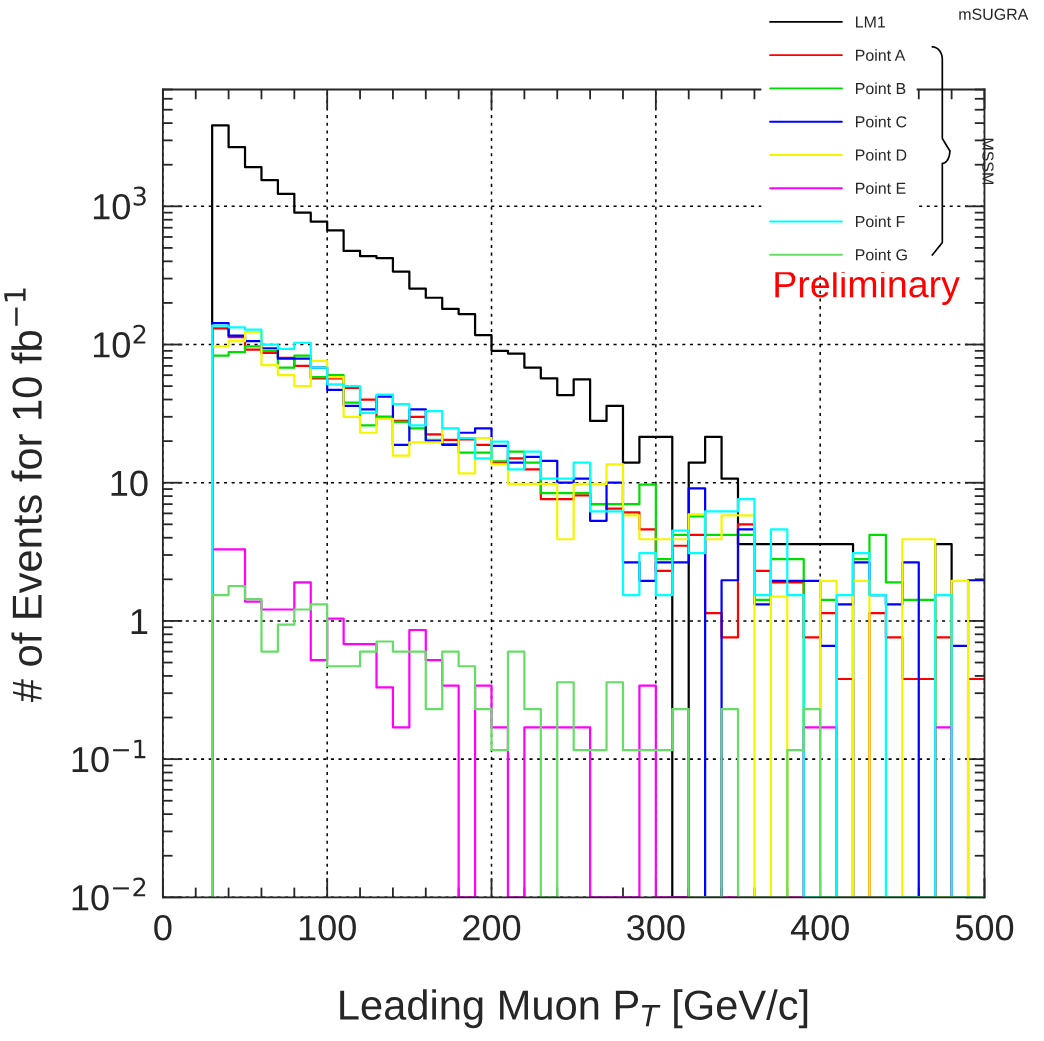 The image size is (1044, 1041). Describe the element at coordinates (139, 622) in the screenshot. I see `y-tick-label: 1` at that location.